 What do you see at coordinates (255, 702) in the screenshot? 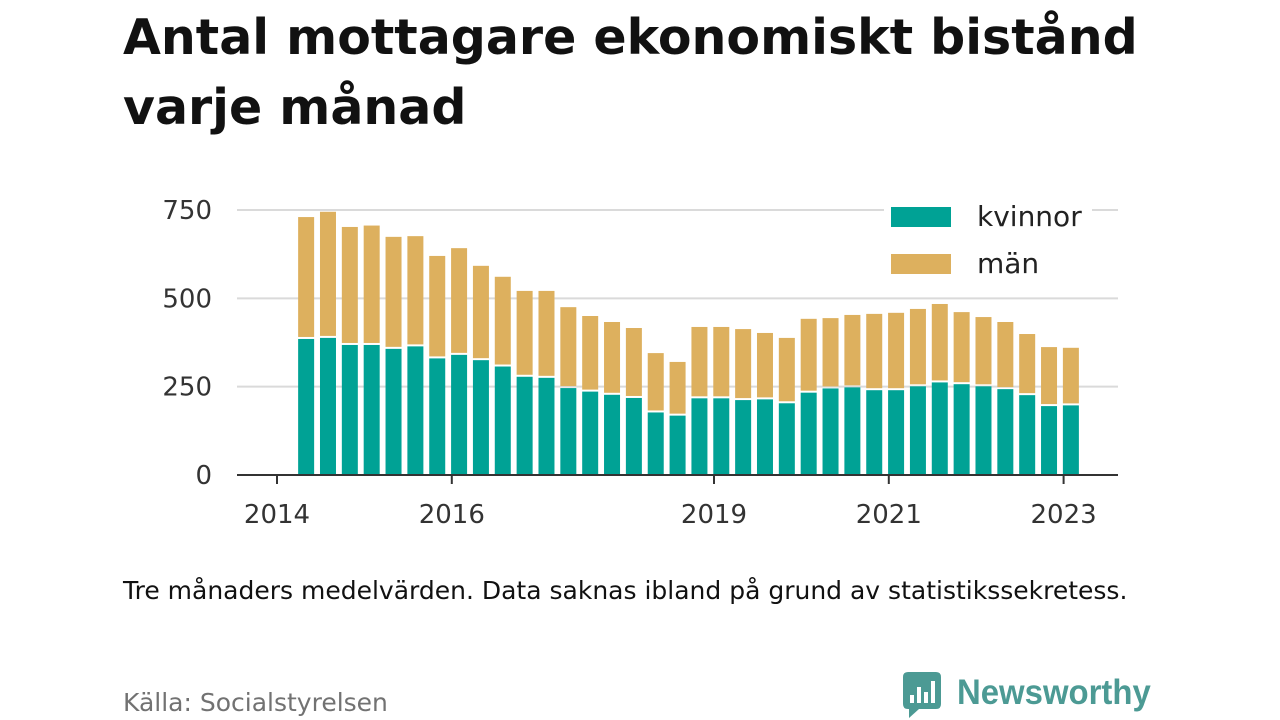
I see `source-credit: Källa: Socialstyrelsen` at bounding box center [255, 702].